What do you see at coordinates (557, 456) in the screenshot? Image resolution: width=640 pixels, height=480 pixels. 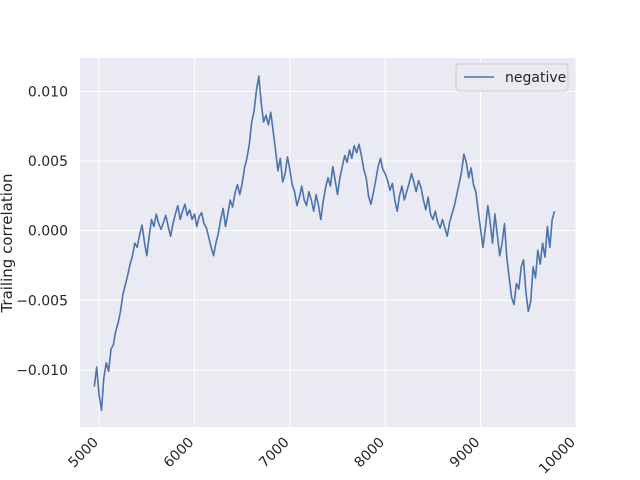 I see `x-tick-label: 10000` at bounding box center [557, 456].